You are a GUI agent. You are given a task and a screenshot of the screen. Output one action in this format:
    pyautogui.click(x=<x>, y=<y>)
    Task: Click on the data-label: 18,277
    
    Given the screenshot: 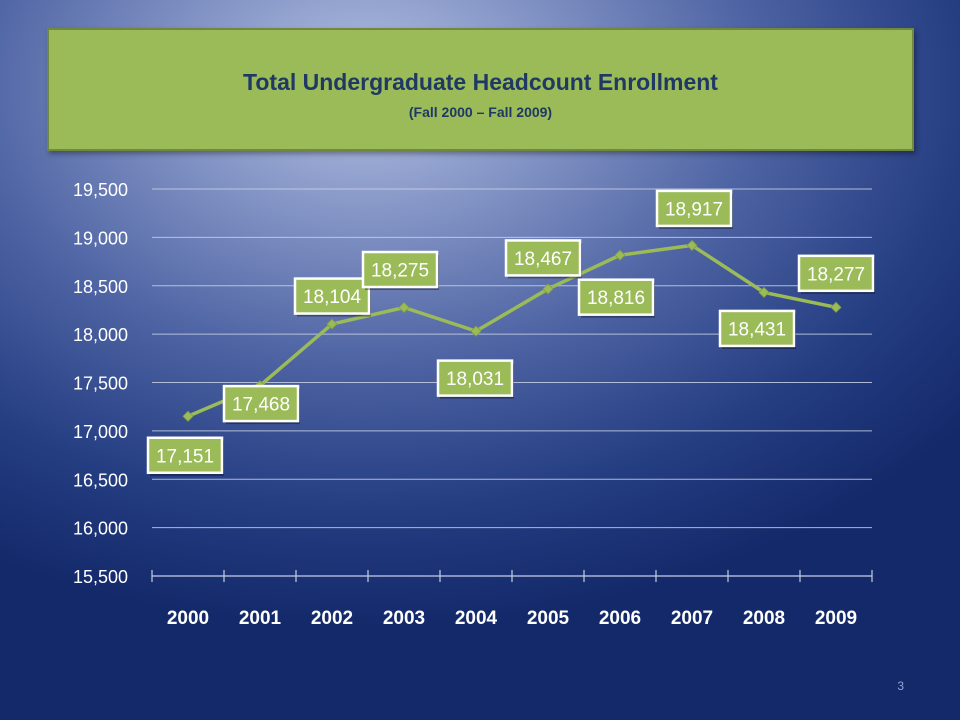 What is the action you would take?
    pyautogui.click(x=836, y=274)
    